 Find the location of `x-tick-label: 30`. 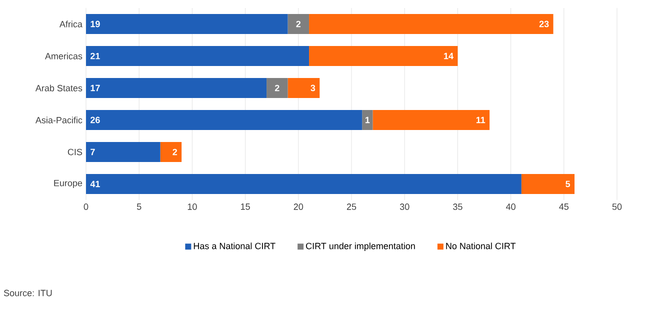

x-tick-label: 30 is located at coordinates (405, 207).